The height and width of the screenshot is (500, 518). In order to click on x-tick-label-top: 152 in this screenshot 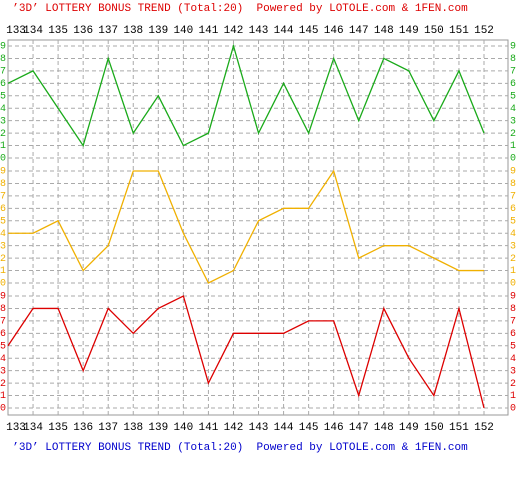, I will do `click(484, 31)`.